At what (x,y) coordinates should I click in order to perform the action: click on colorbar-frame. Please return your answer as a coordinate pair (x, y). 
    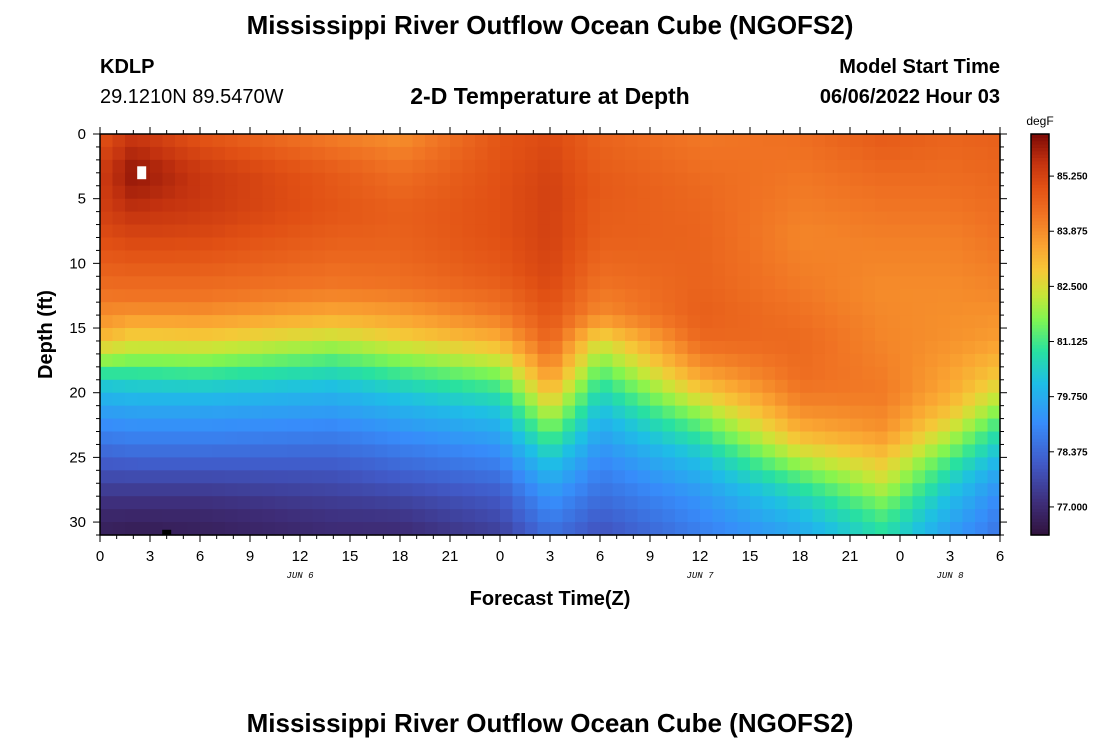
    Looking at the image, I should click on (1040, 334).